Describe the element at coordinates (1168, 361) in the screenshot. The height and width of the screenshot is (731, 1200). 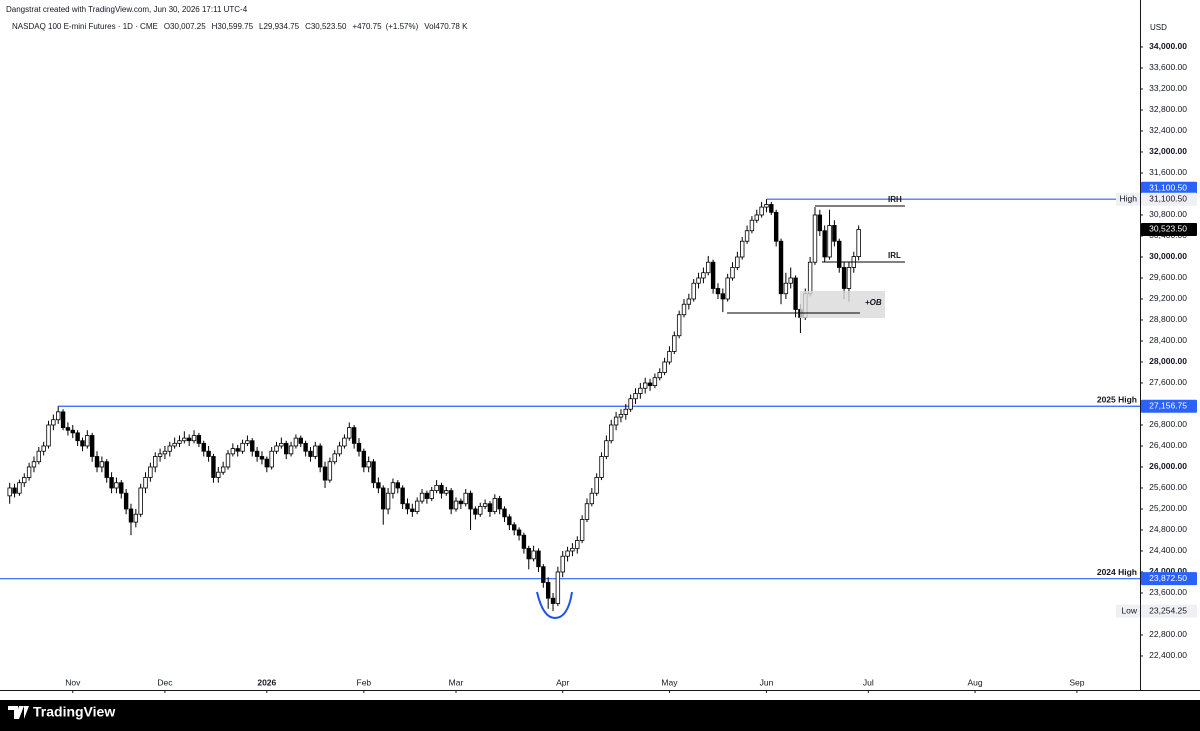
I see `y-tick-label: 28,000.00` at that location.